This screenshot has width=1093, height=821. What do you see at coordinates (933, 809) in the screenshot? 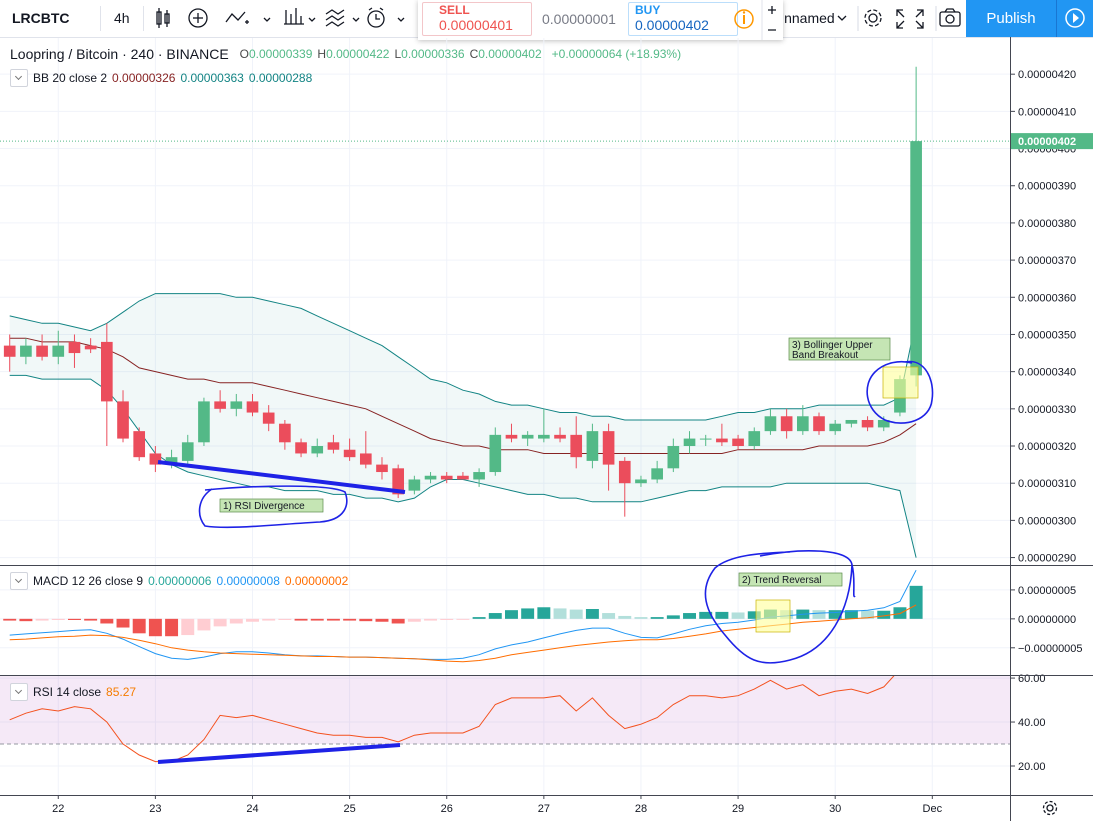
I see `x-tick-label: Dec` at bounding box center [933, 809].